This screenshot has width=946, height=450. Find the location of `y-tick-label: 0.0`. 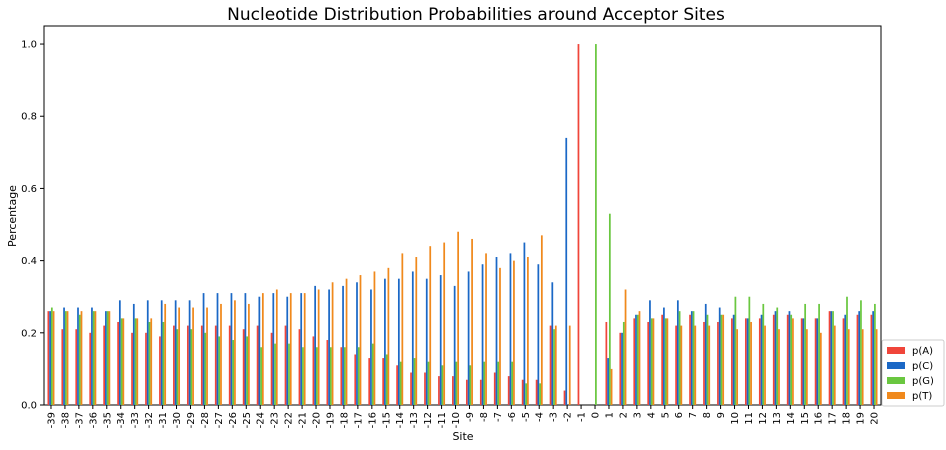

y-tick-label: 0.0 is located at coordinates (29, 406).